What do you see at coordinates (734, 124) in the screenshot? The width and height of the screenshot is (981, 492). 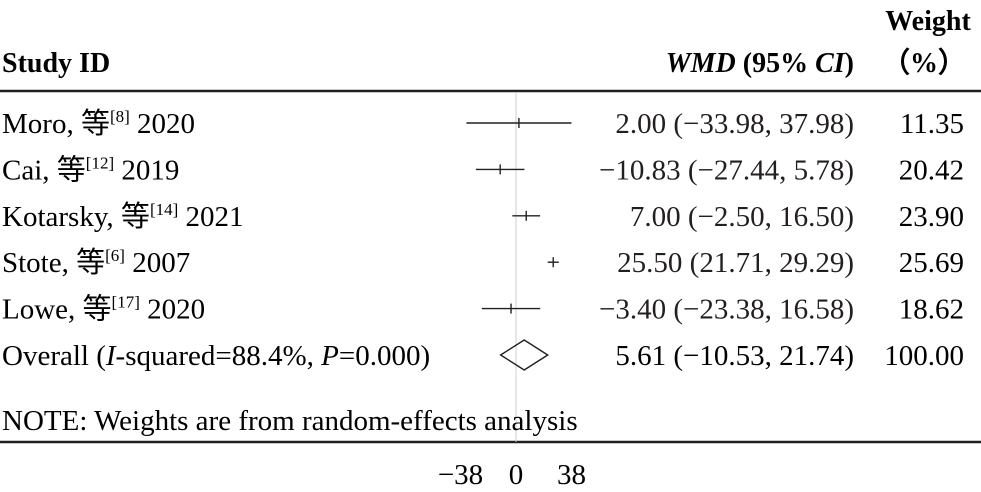 I see `estimate-text: 2.00 (−33.98, 37.98)` at bounding box center [734, 124].